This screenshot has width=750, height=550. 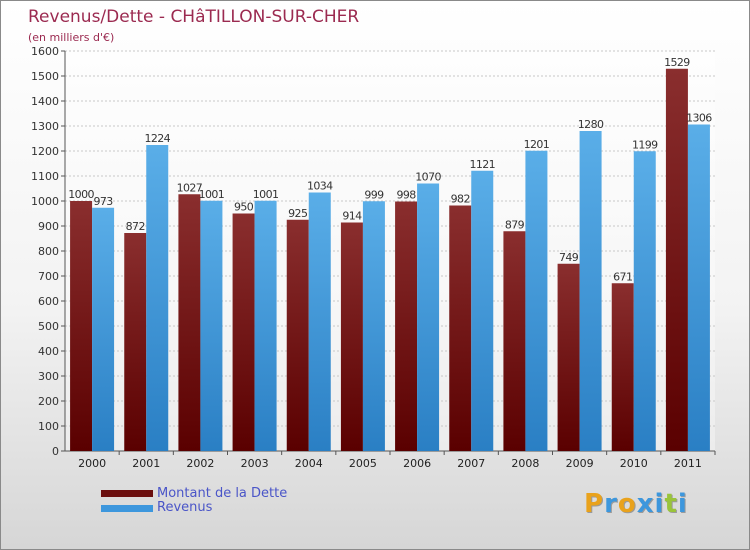 I want to click on x-tick-label: 2000, so click(x=92, y=463).